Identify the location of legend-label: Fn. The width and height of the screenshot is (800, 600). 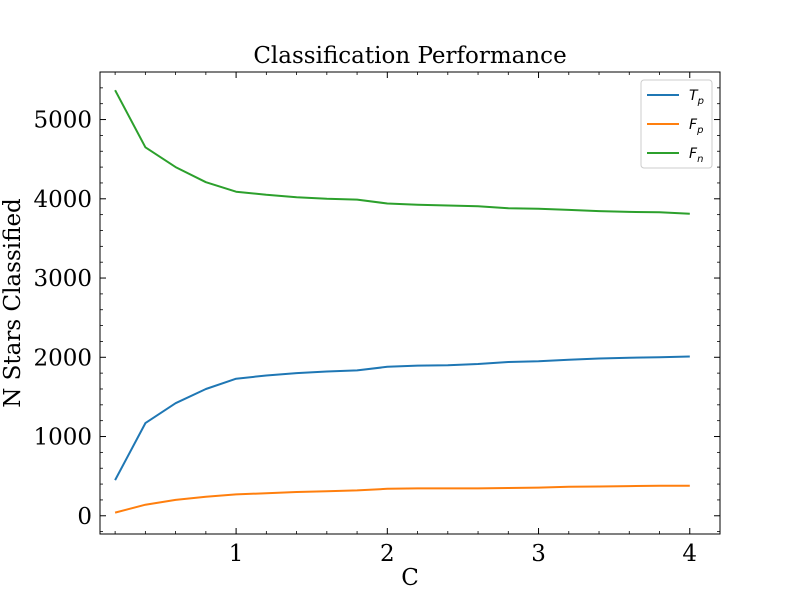
(696, 155).